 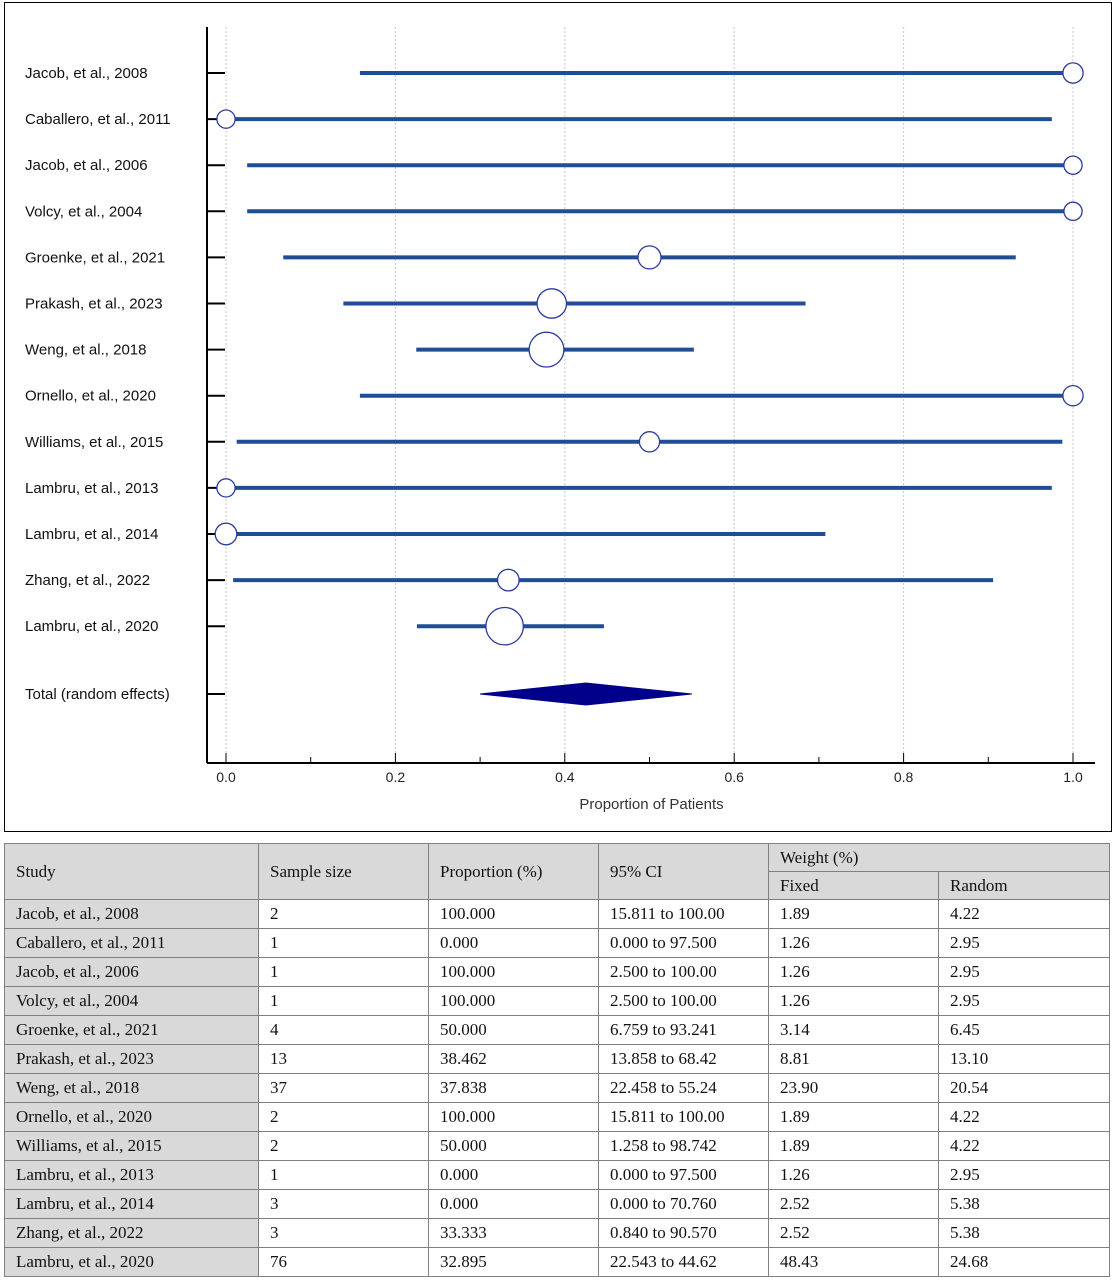 I want to click on cell-weight-random: 20.54, so click(x=1024, y=1088).